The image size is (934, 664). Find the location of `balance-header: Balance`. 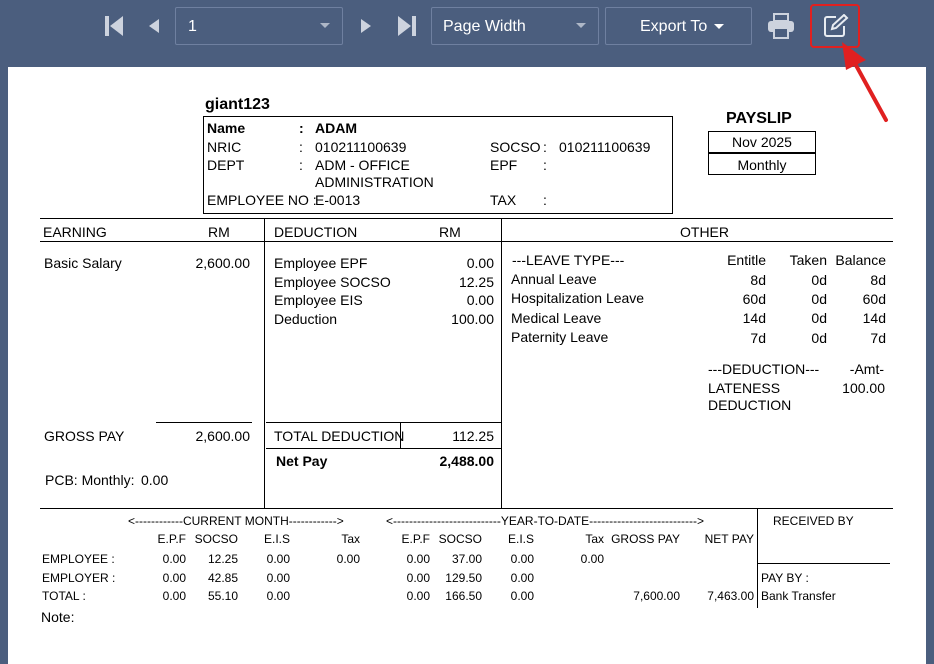

balance-header: Balance is located at coordinates (860, 260).